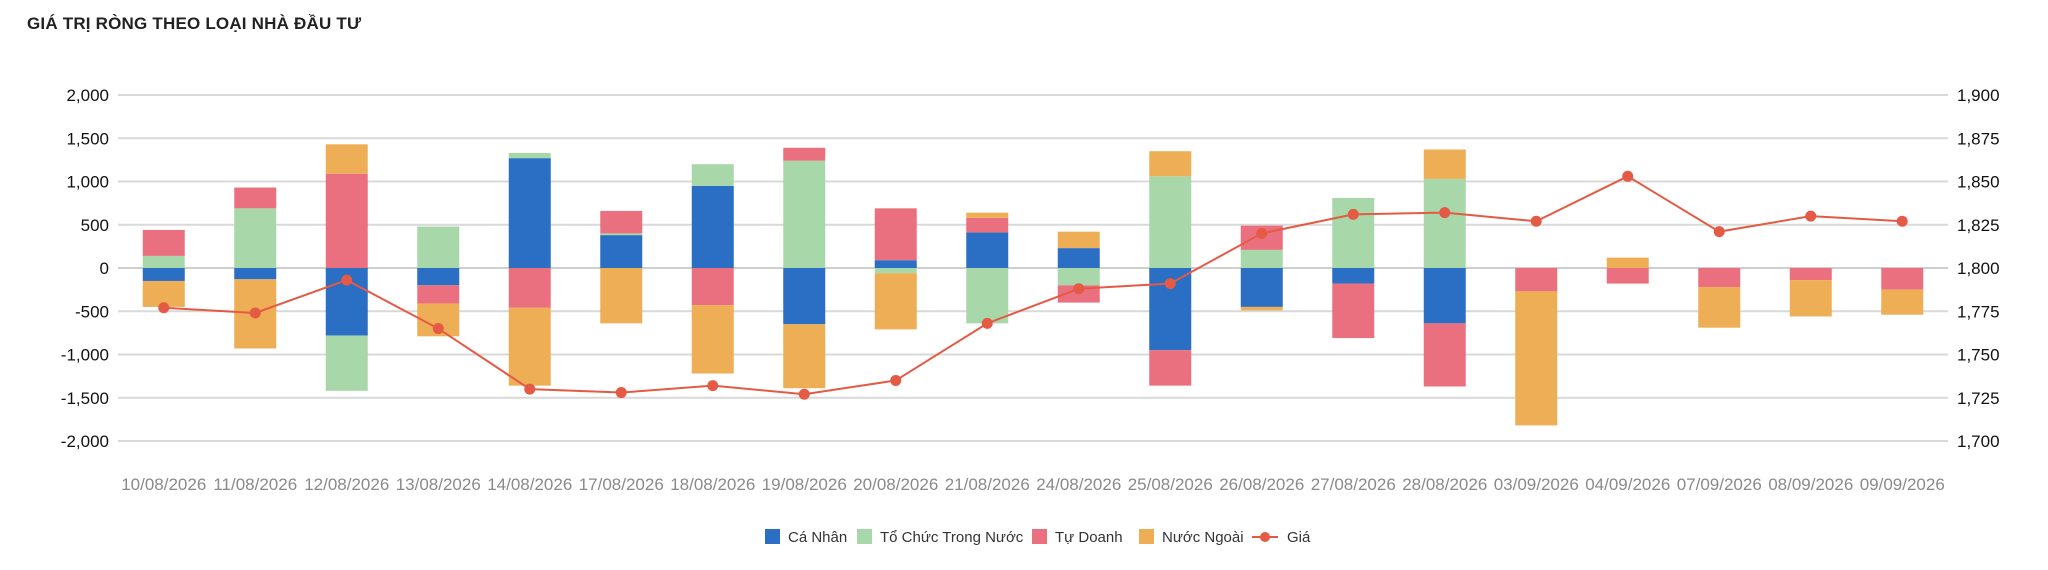 This screenshot has width=2048, height=570. I want to click on y-right-tick-label: 1,875, so click(1978, 138).